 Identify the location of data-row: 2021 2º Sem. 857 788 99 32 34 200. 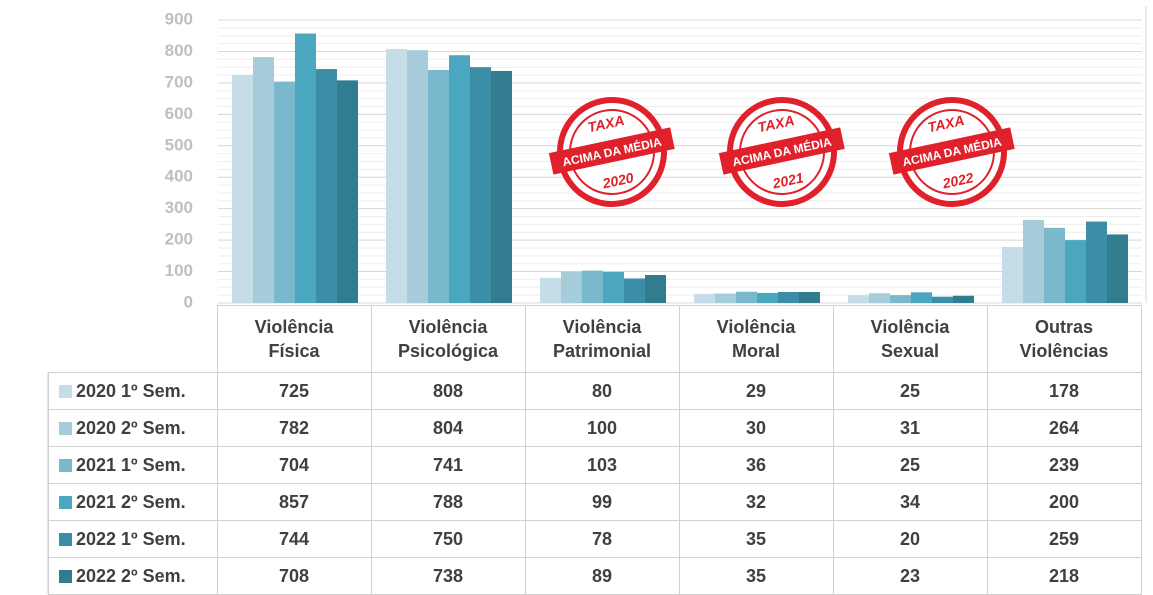
(595, 502).